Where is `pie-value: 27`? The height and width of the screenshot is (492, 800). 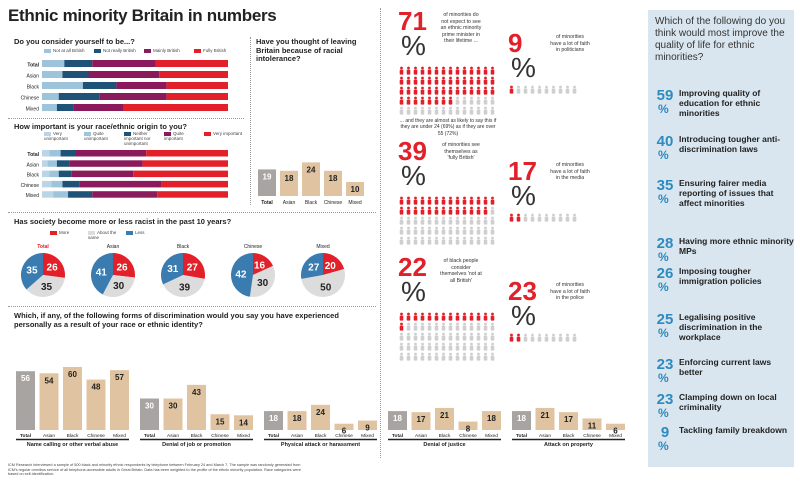 pie-value: 27 is located at coordinates (314, 268).